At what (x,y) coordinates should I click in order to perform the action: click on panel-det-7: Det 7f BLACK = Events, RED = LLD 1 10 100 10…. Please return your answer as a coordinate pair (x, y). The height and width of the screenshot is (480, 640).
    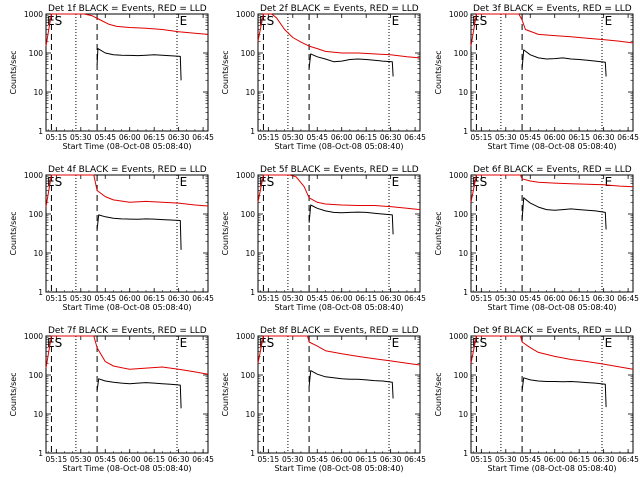
    Looking at the image, I should click on (111, 399).